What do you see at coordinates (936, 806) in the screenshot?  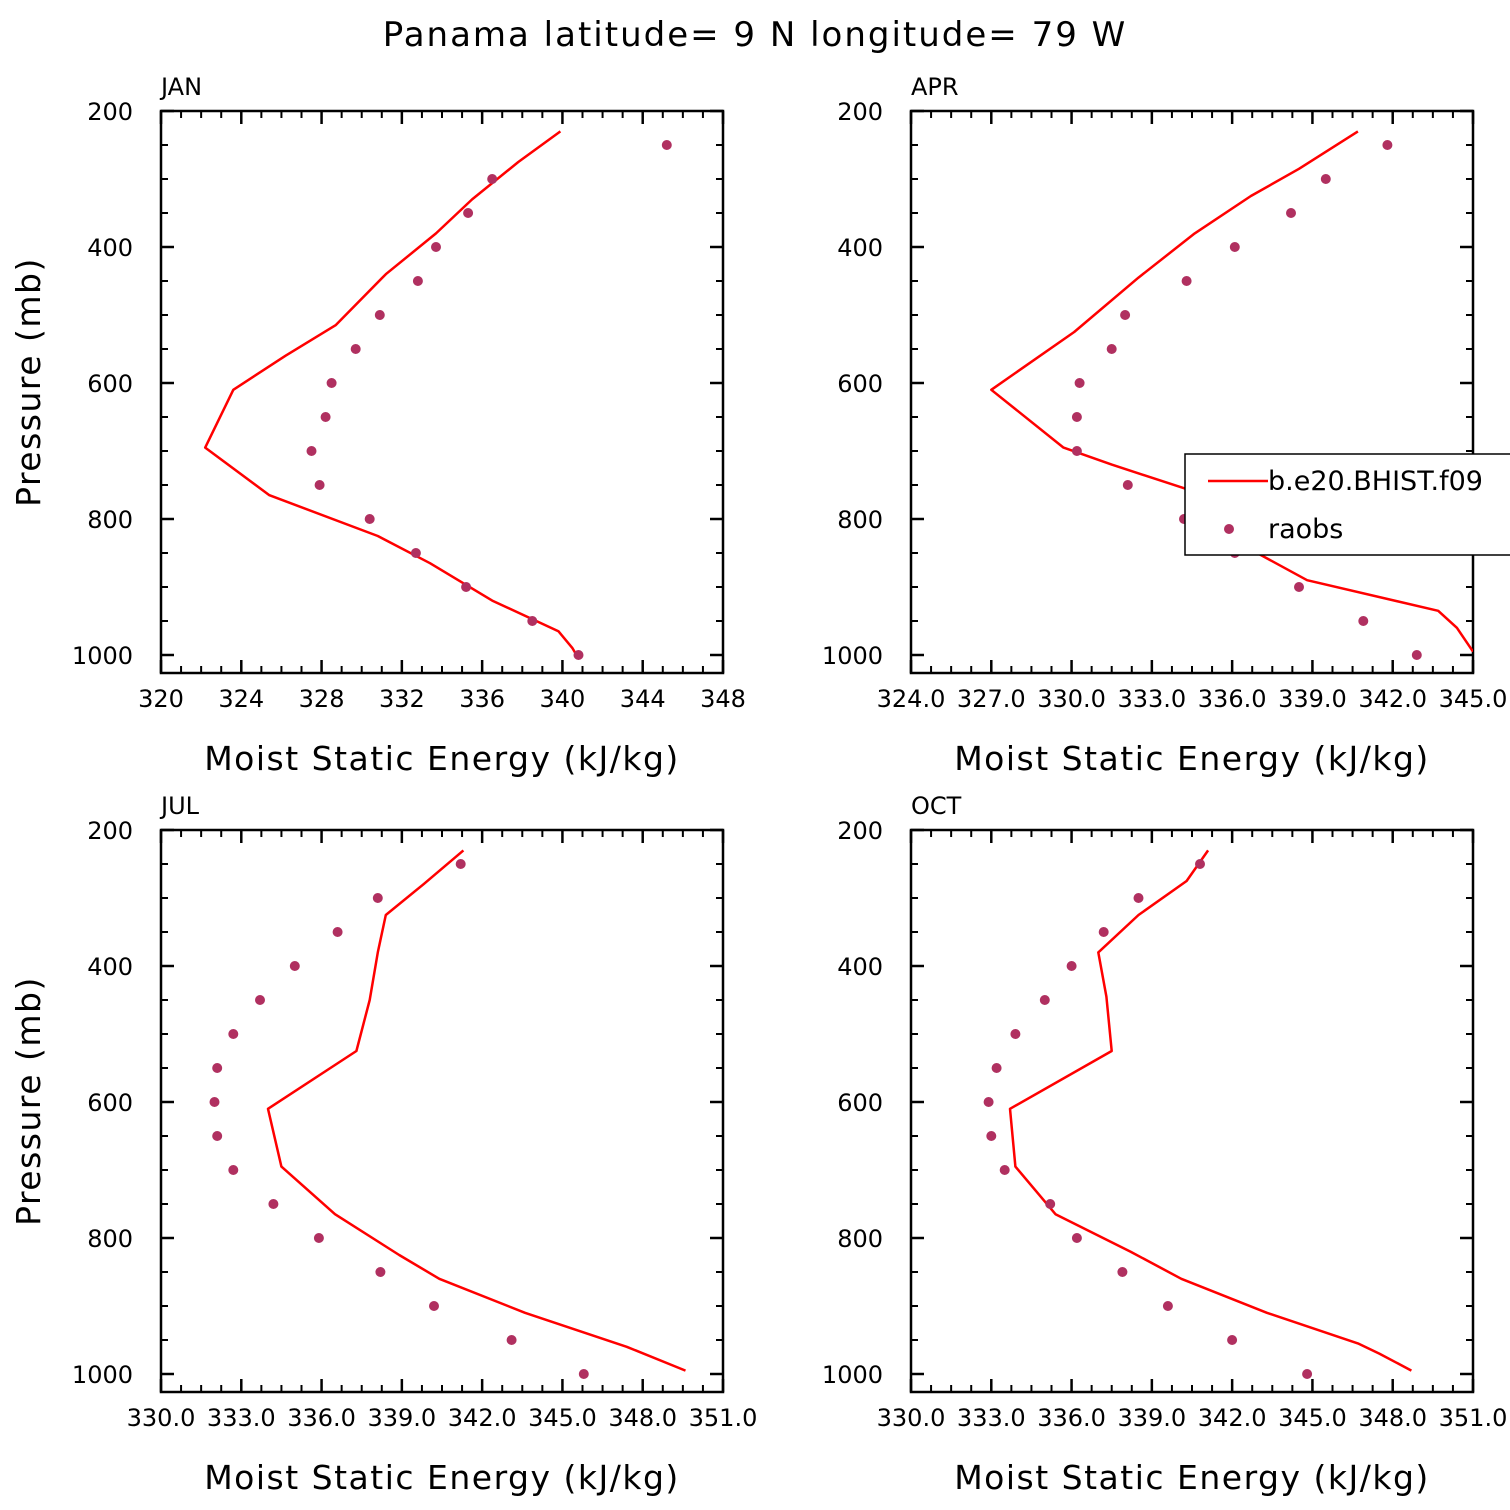 I see `panel-label: OCT` at bounding box center [936, 806].